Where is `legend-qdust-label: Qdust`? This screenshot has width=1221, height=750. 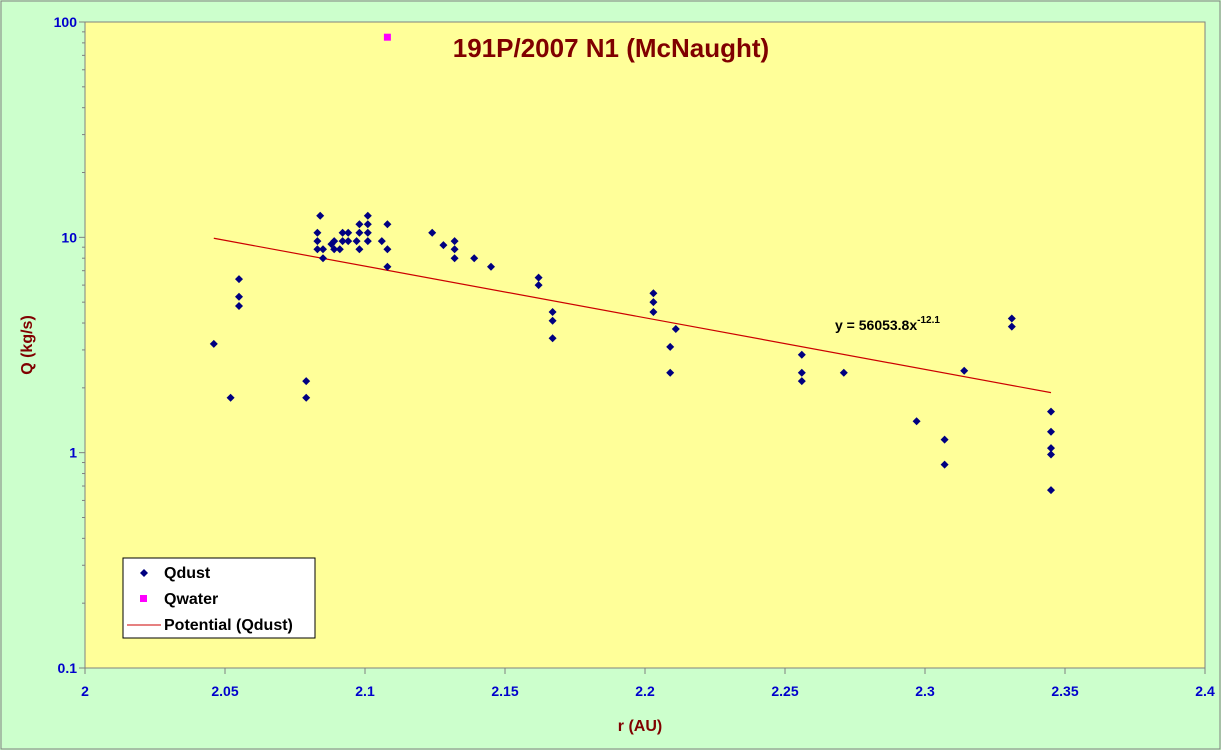 legend-qdust-label: Qdust is located at coordinates (187, 573).